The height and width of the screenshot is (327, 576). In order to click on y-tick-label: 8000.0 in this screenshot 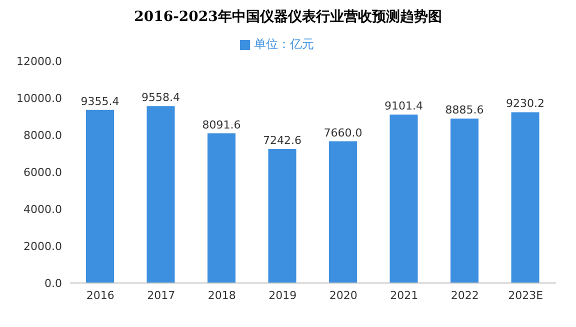, I will do `click(43, 135)`.